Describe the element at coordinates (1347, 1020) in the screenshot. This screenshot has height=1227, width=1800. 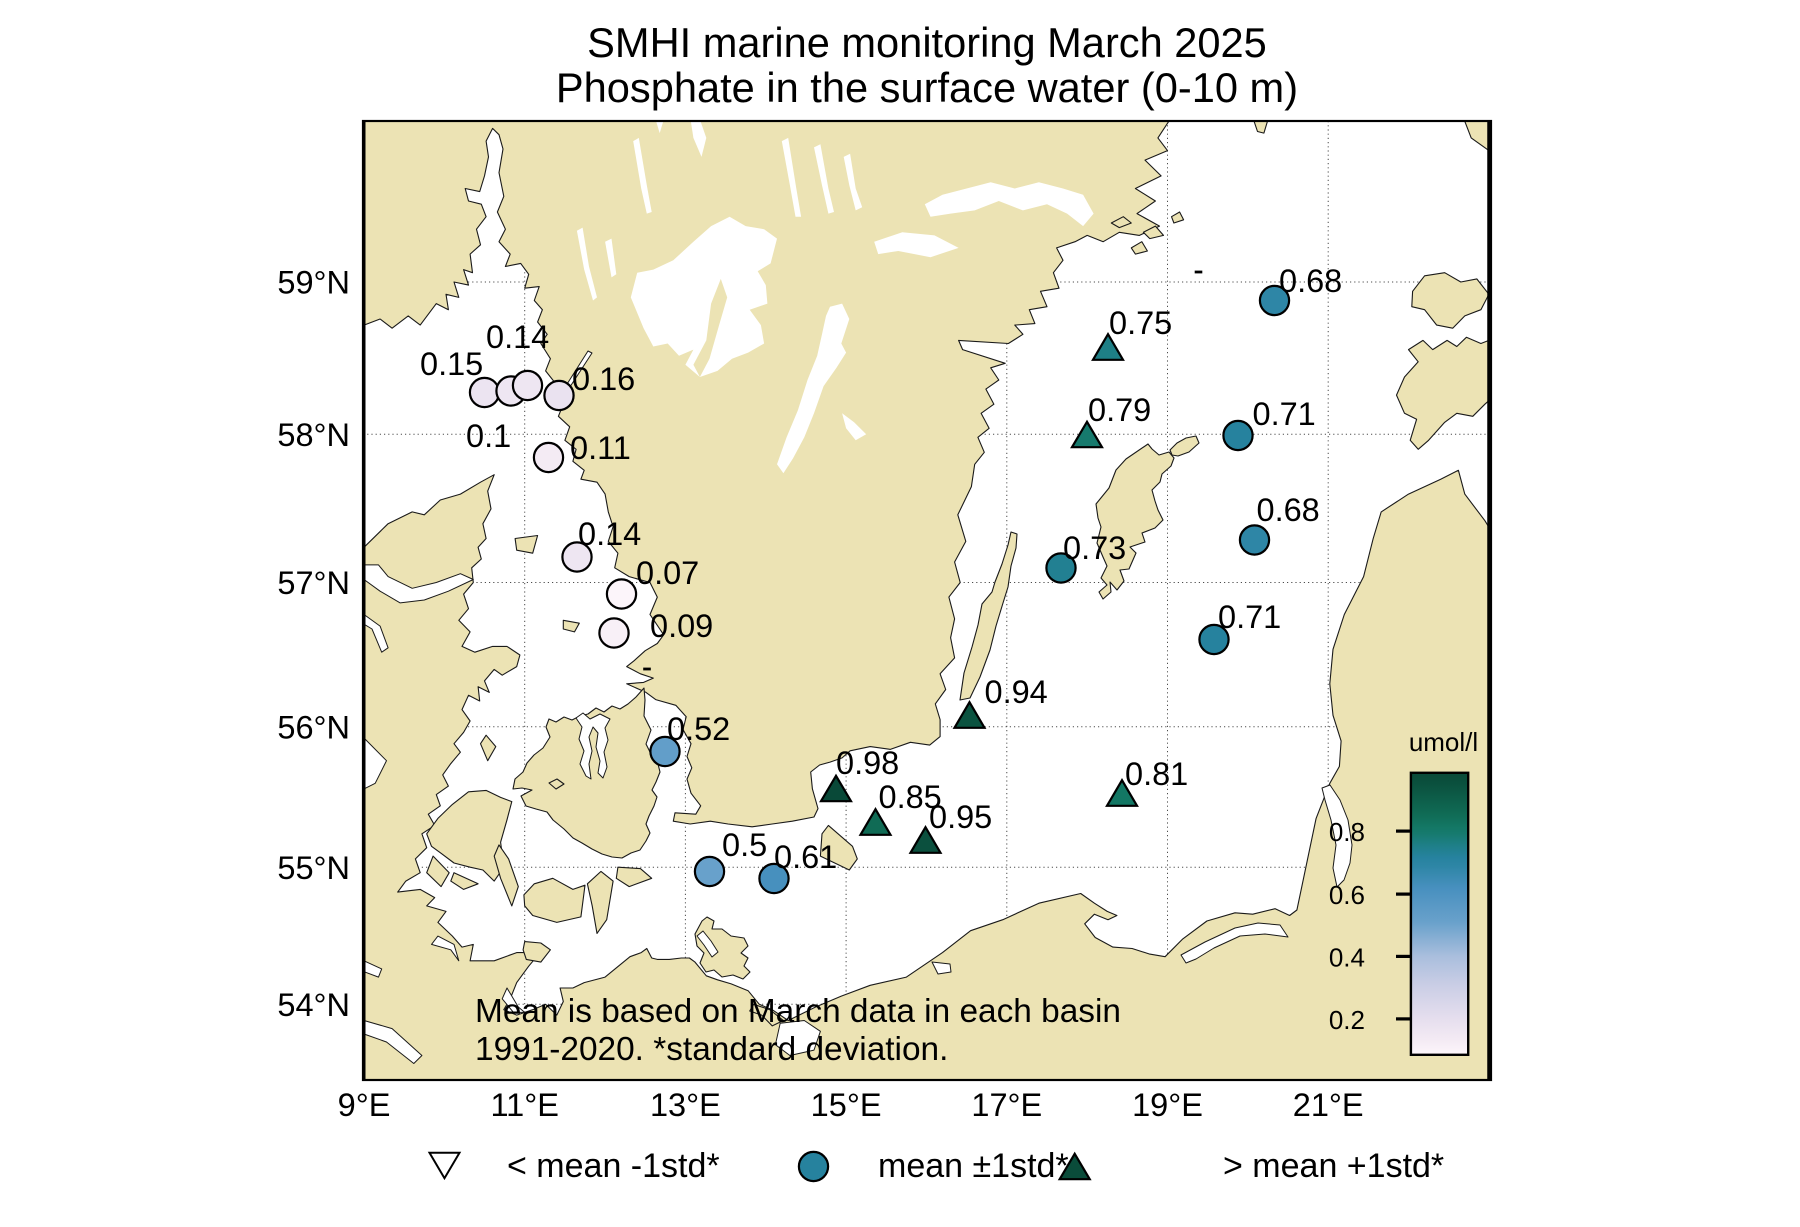
I see `svg-text: 0.2` at that location.